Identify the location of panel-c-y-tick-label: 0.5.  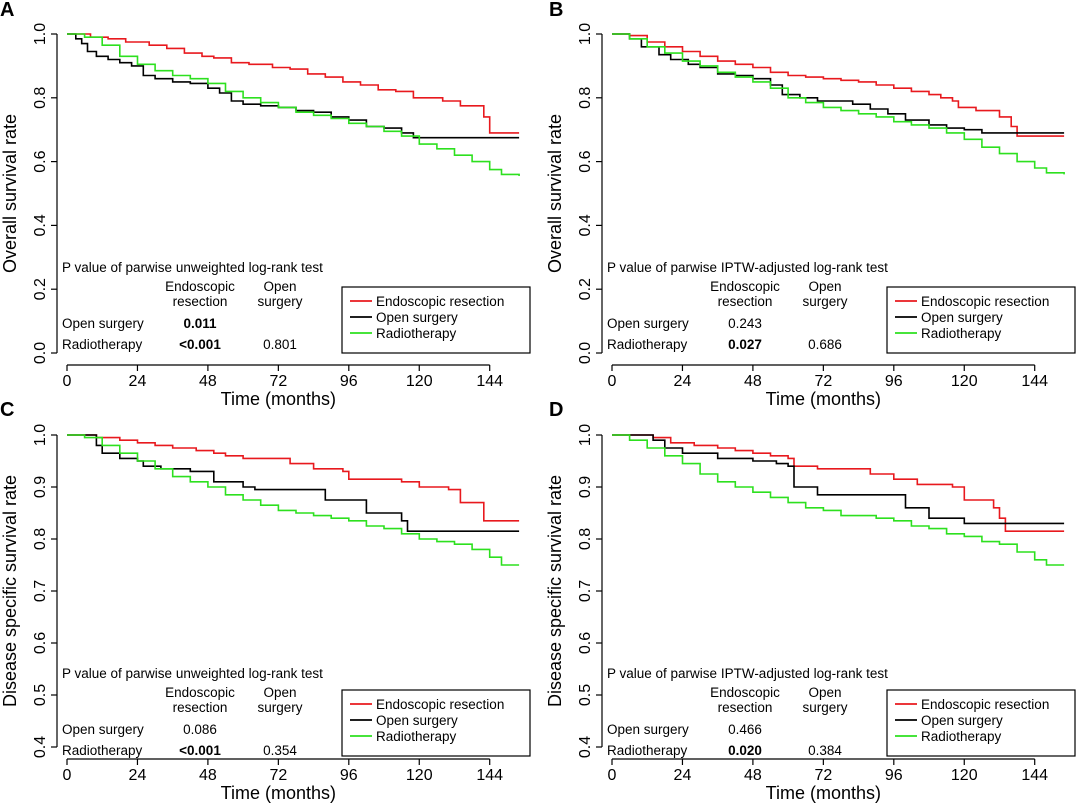
(40, 695).